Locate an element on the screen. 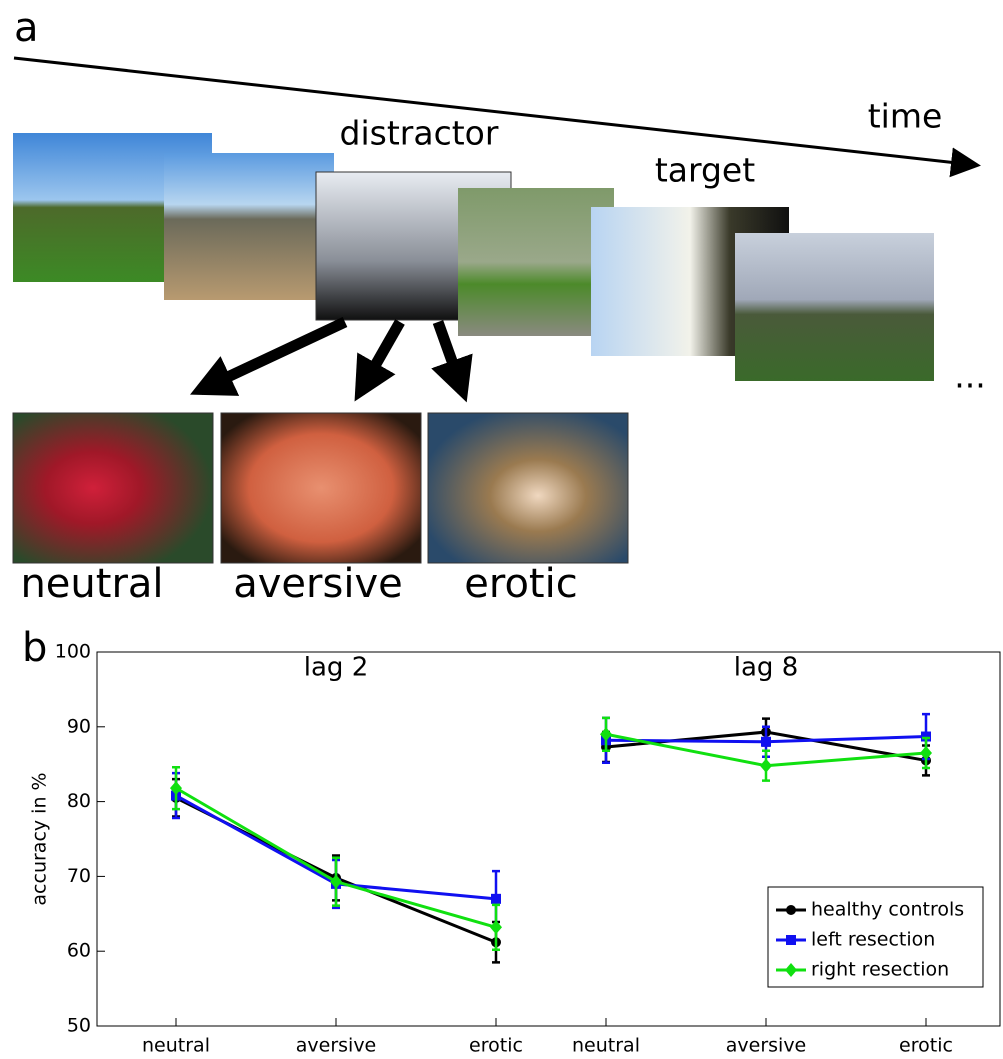  panel-label: a is located at coordinates (26, 28).